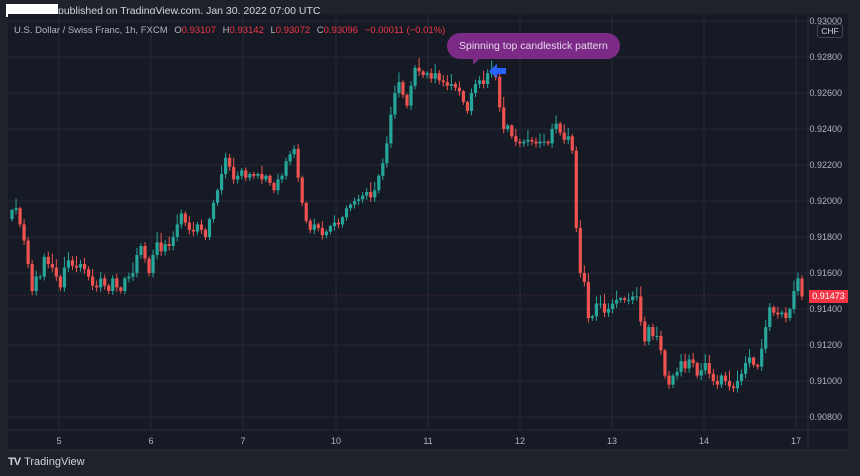 The width and height of the screenshot is (860, 476). What do you see at coordinates (293, 30) in the screenshot?
I see `low-value: 0.93072` at bounding box center [293, 30].